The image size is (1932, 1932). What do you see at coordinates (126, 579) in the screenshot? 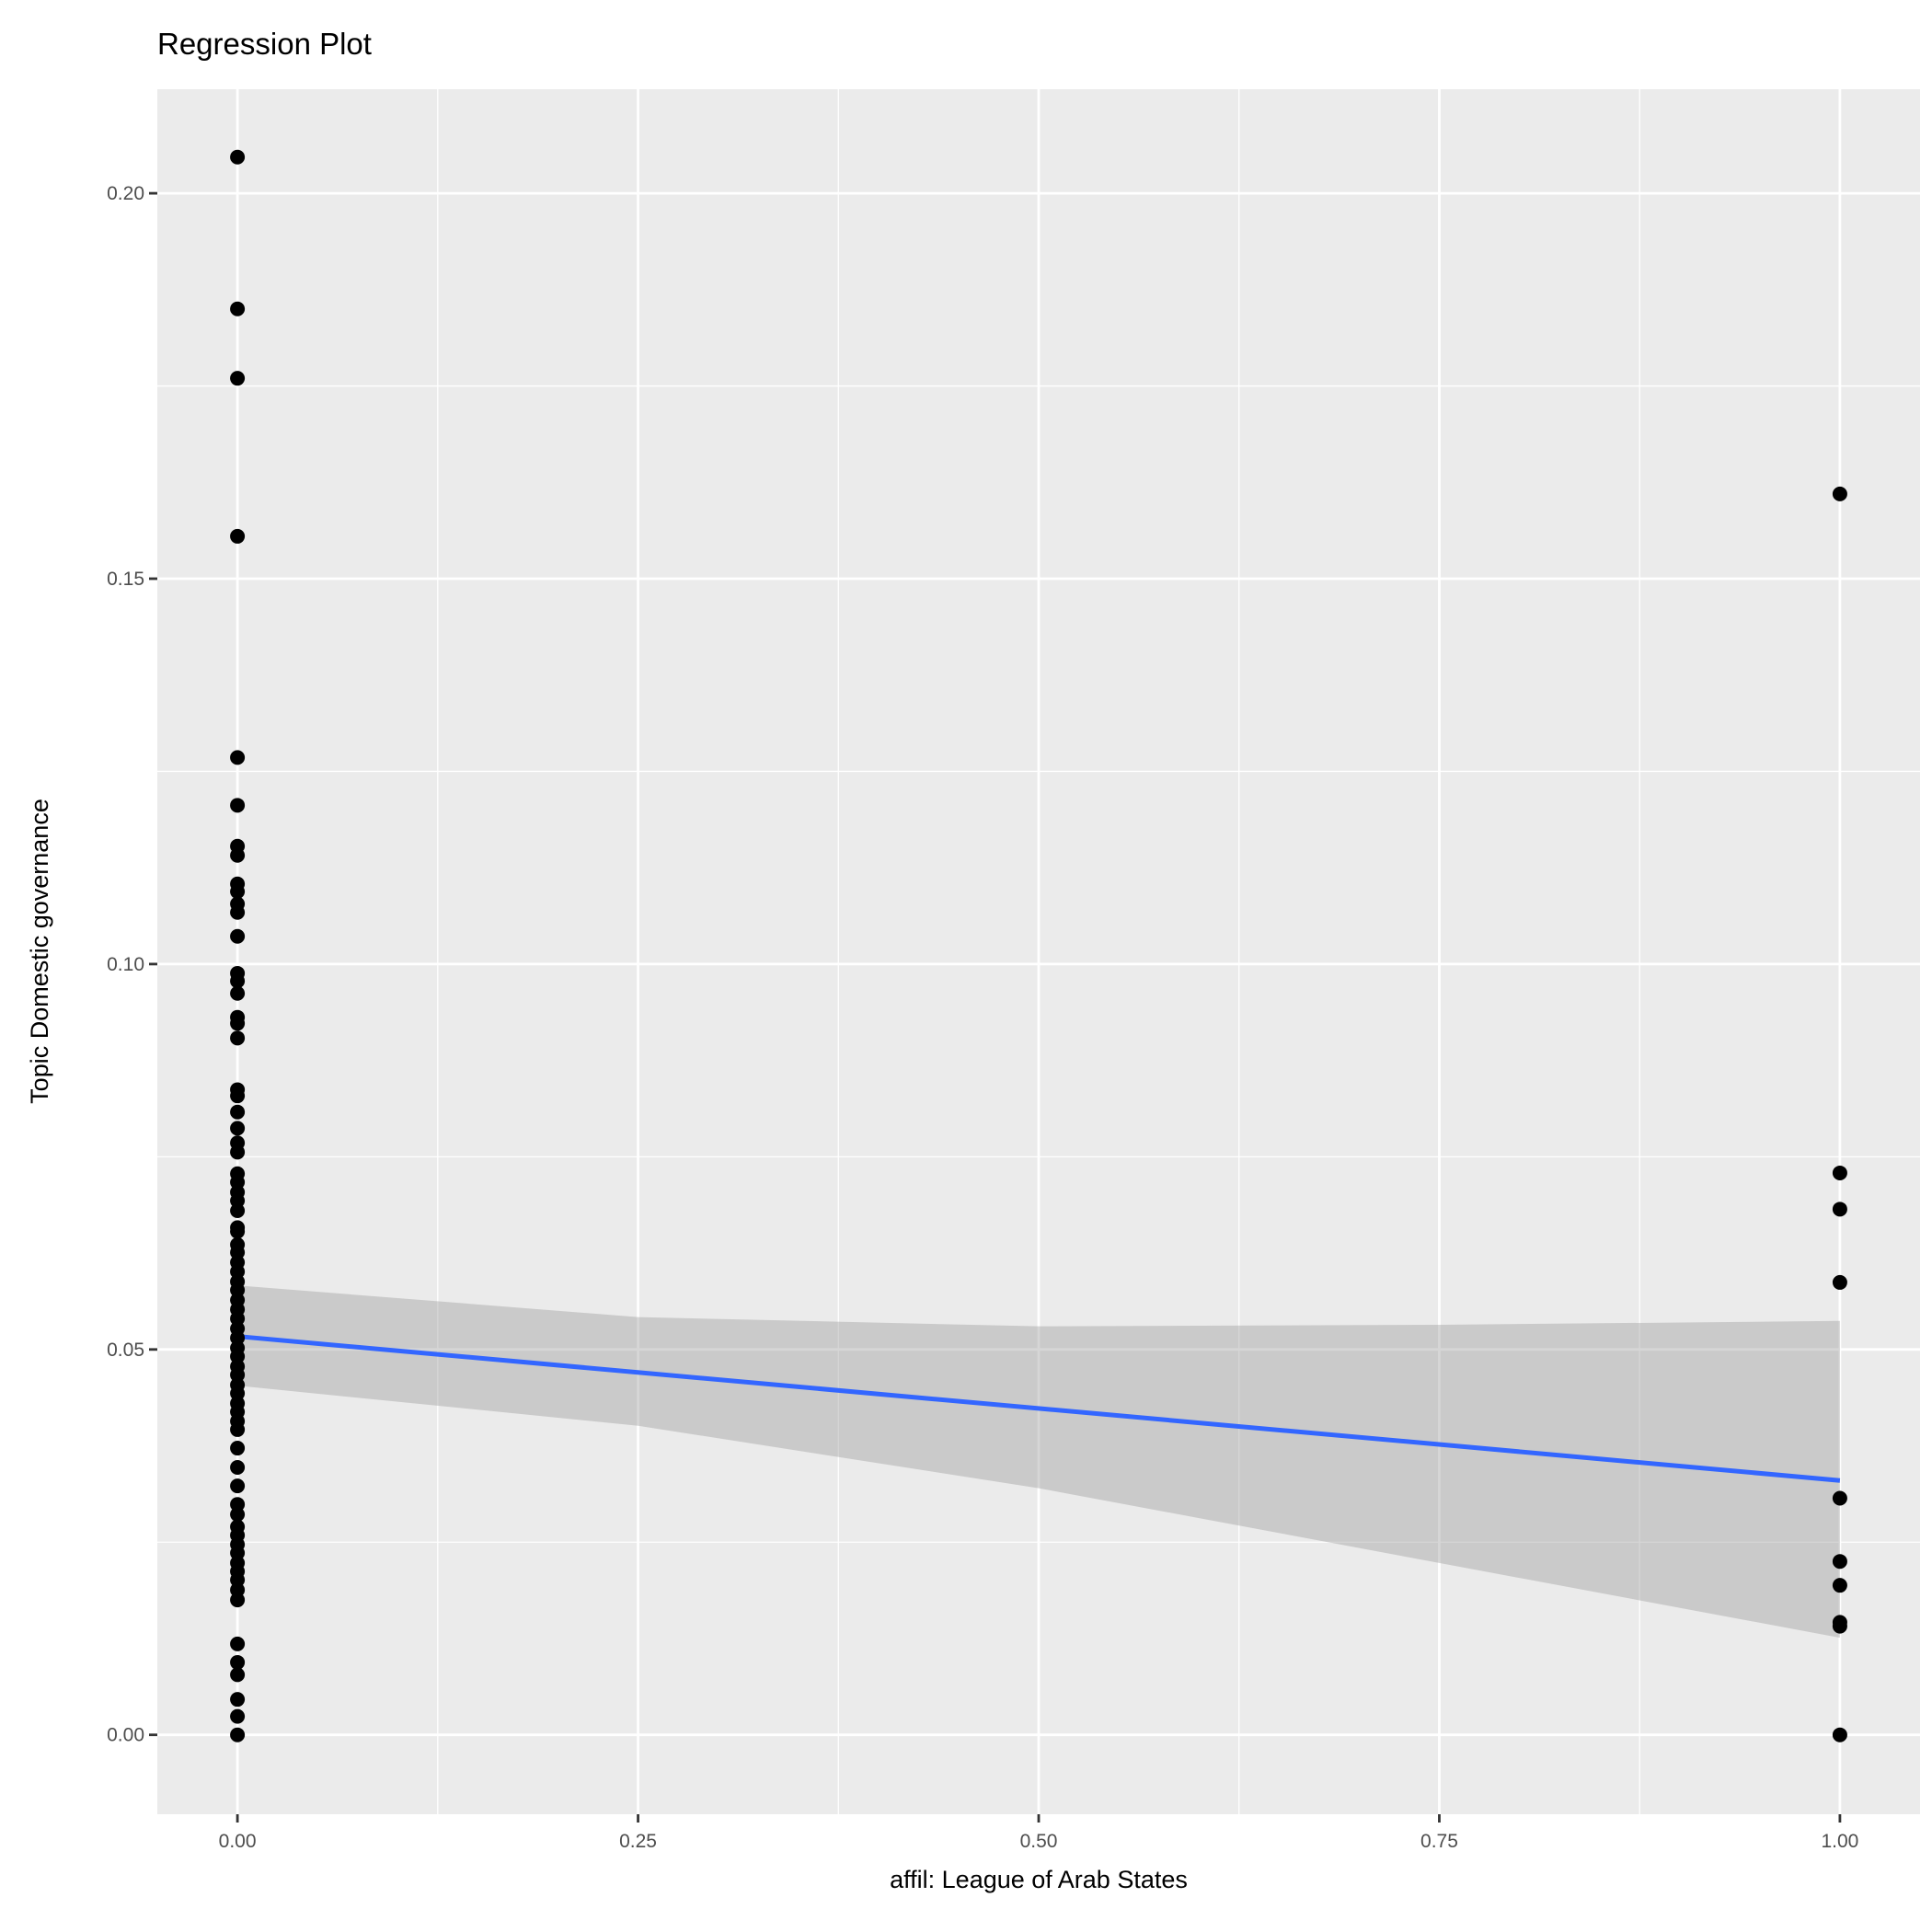
I see `y-tick-label: 0.15` at bounding box center [126, 579].